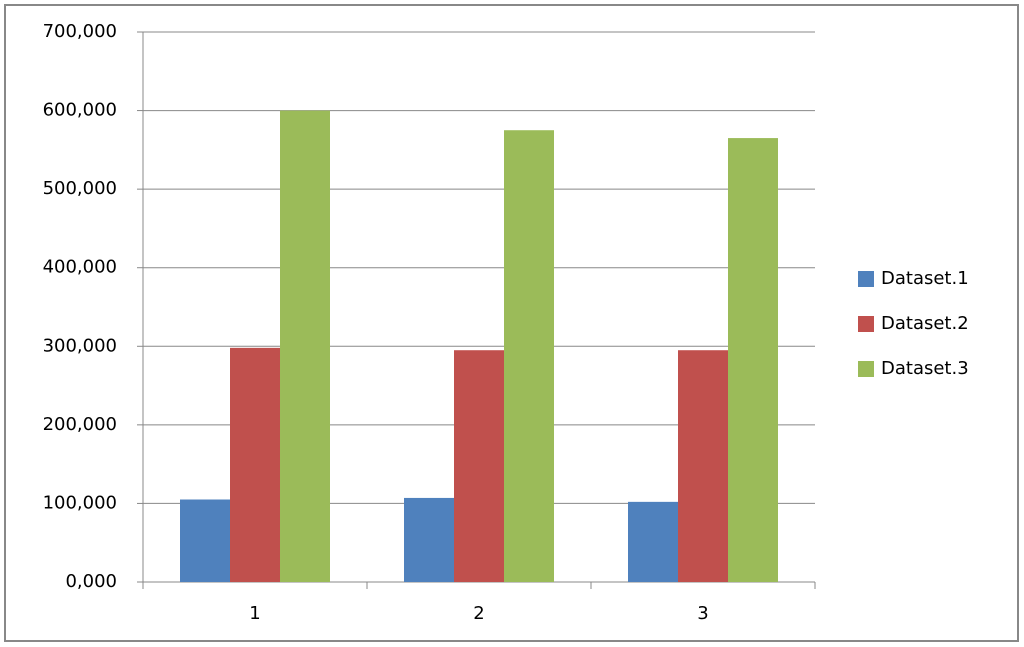 This screenshot has height=647, width=1024. I want to click on y-tick-label: 100,000, so click(80, 502).